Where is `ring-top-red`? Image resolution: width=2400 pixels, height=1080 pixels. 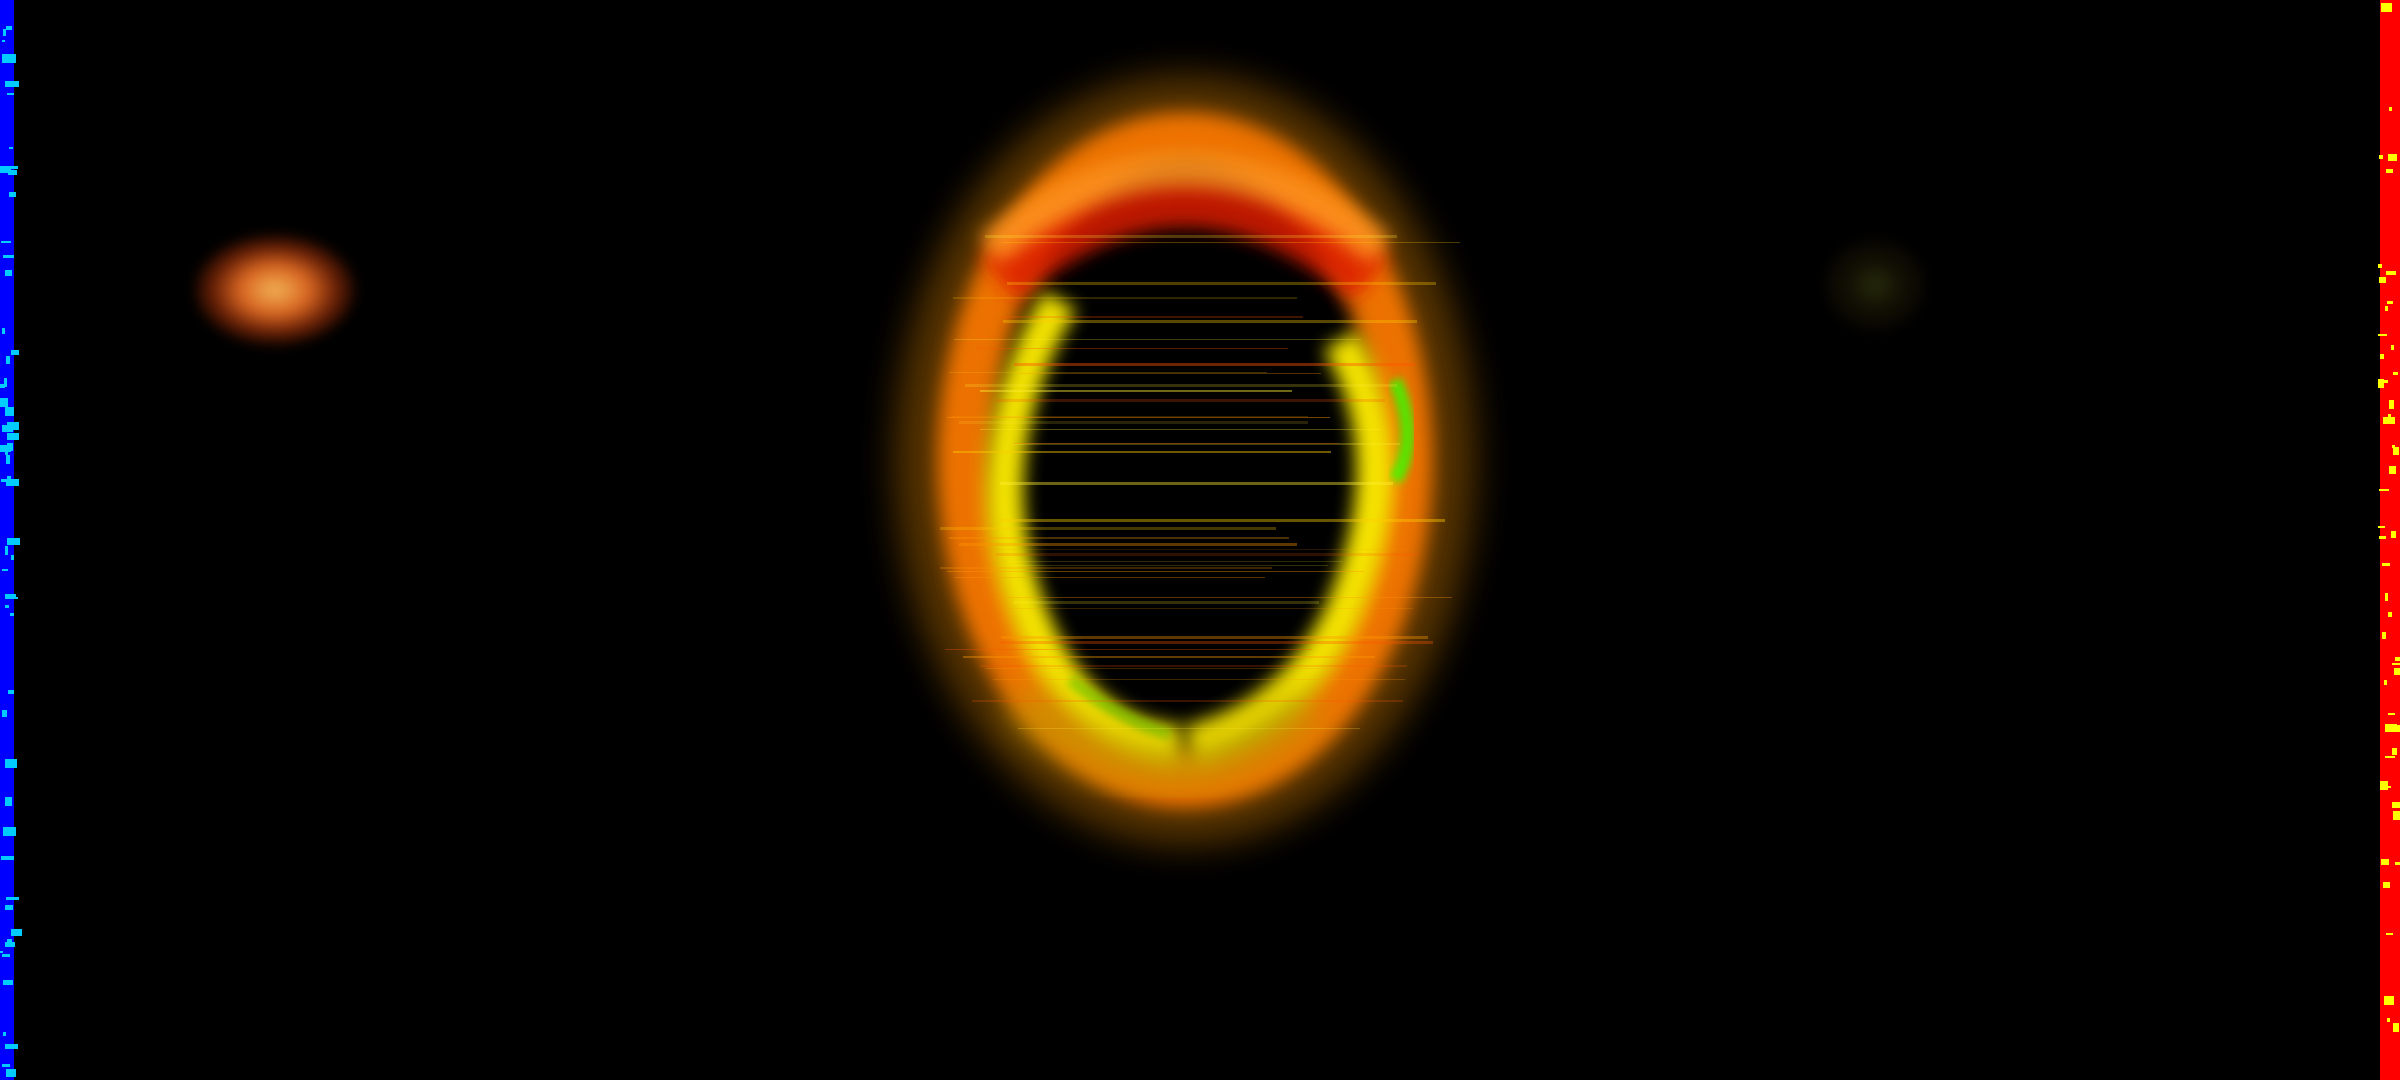 ring-top-red is located at coordinates (1185, 236).